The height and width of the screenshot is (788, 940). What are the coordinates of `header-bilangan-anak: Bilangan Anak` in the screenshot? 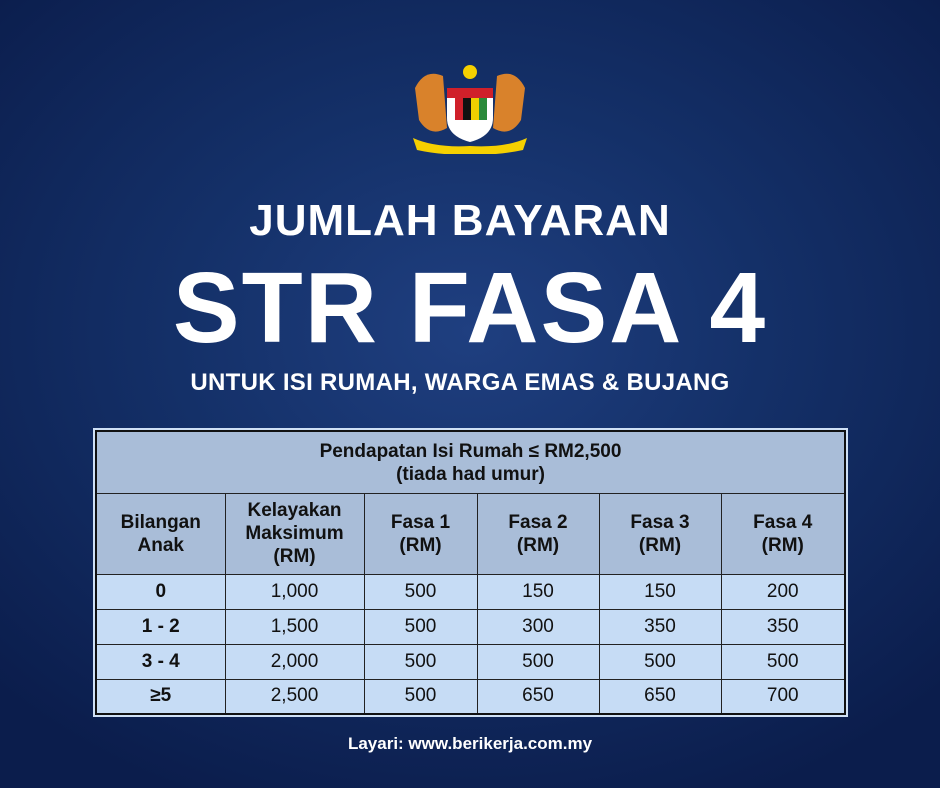 It's located at (160, 533).